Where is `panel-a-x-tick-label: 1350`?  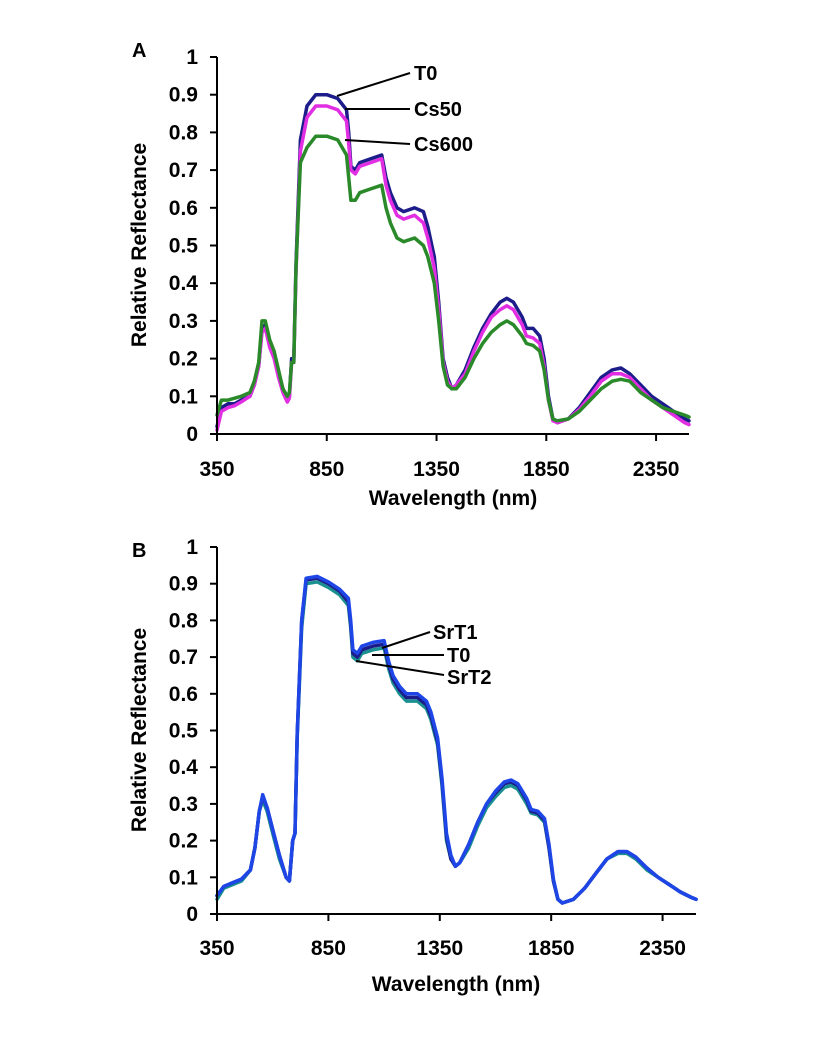 panel-a-x-tick-label: 1350 is located at coordinates (436, 469).